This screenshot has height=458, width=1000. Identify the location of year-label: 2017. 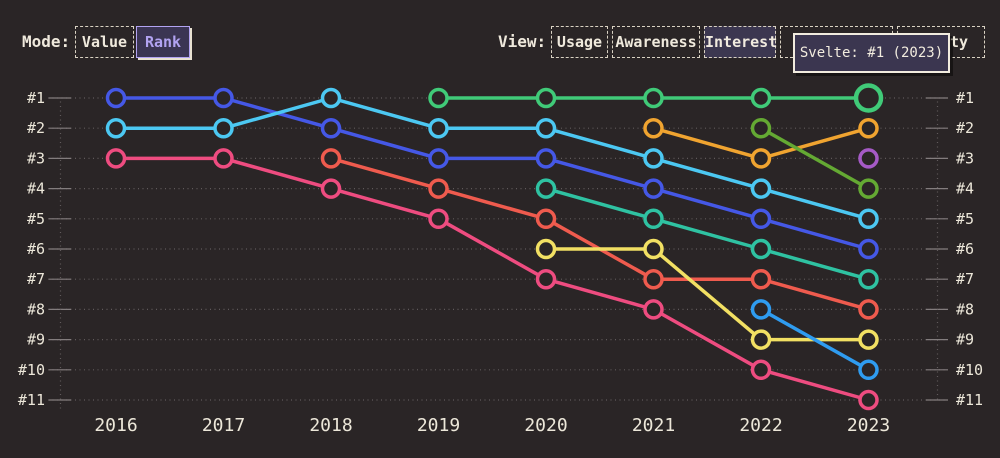
(223, 425).